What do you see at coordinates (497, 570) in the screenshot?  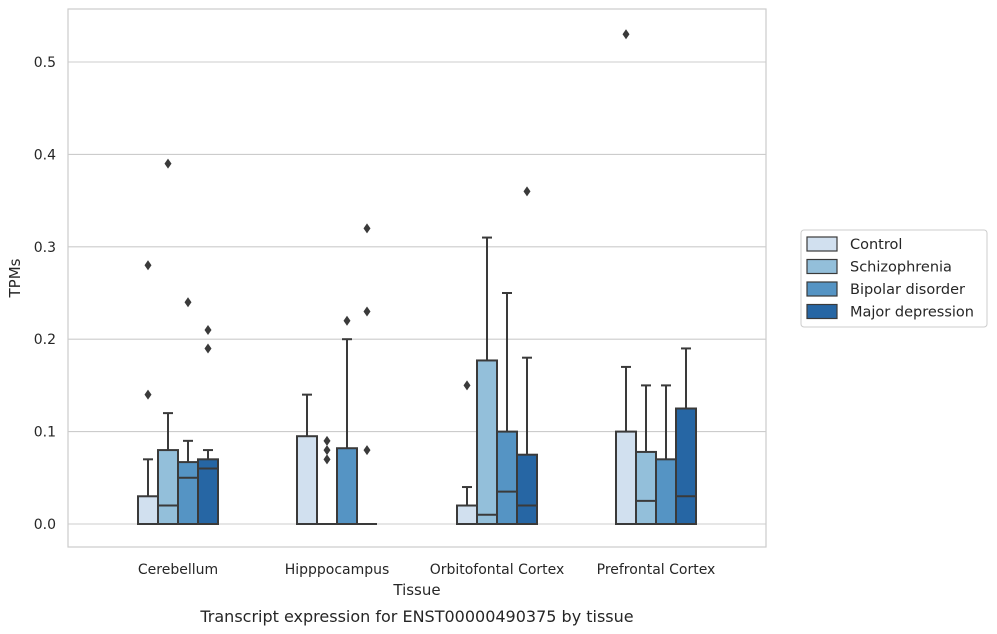 I see `x-tick-label: Orbitofontal Cortex` at bounding box center [497, 570].